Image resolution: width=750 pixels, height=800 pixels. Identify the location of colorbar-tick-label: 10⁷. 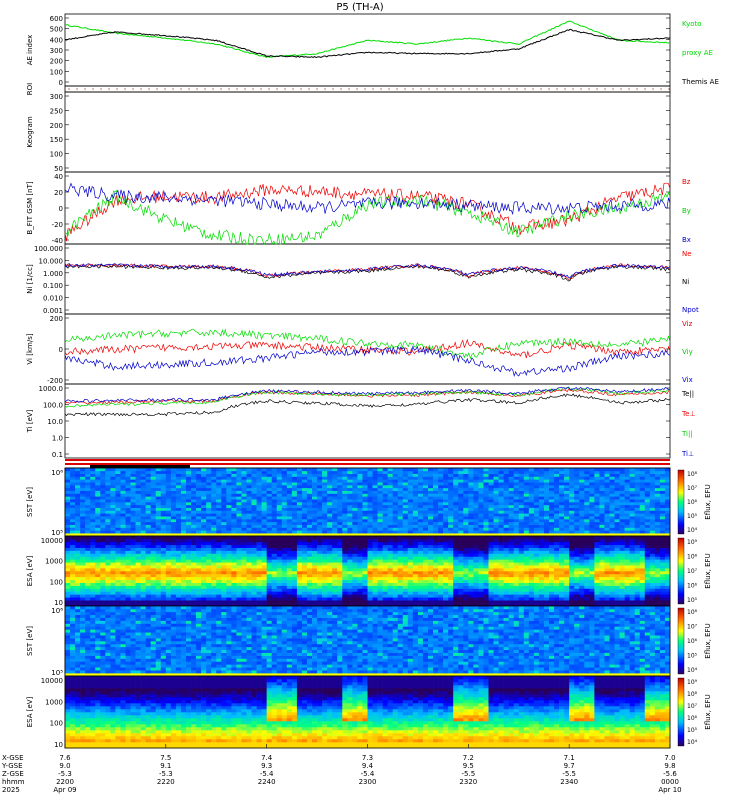
(692, 488).